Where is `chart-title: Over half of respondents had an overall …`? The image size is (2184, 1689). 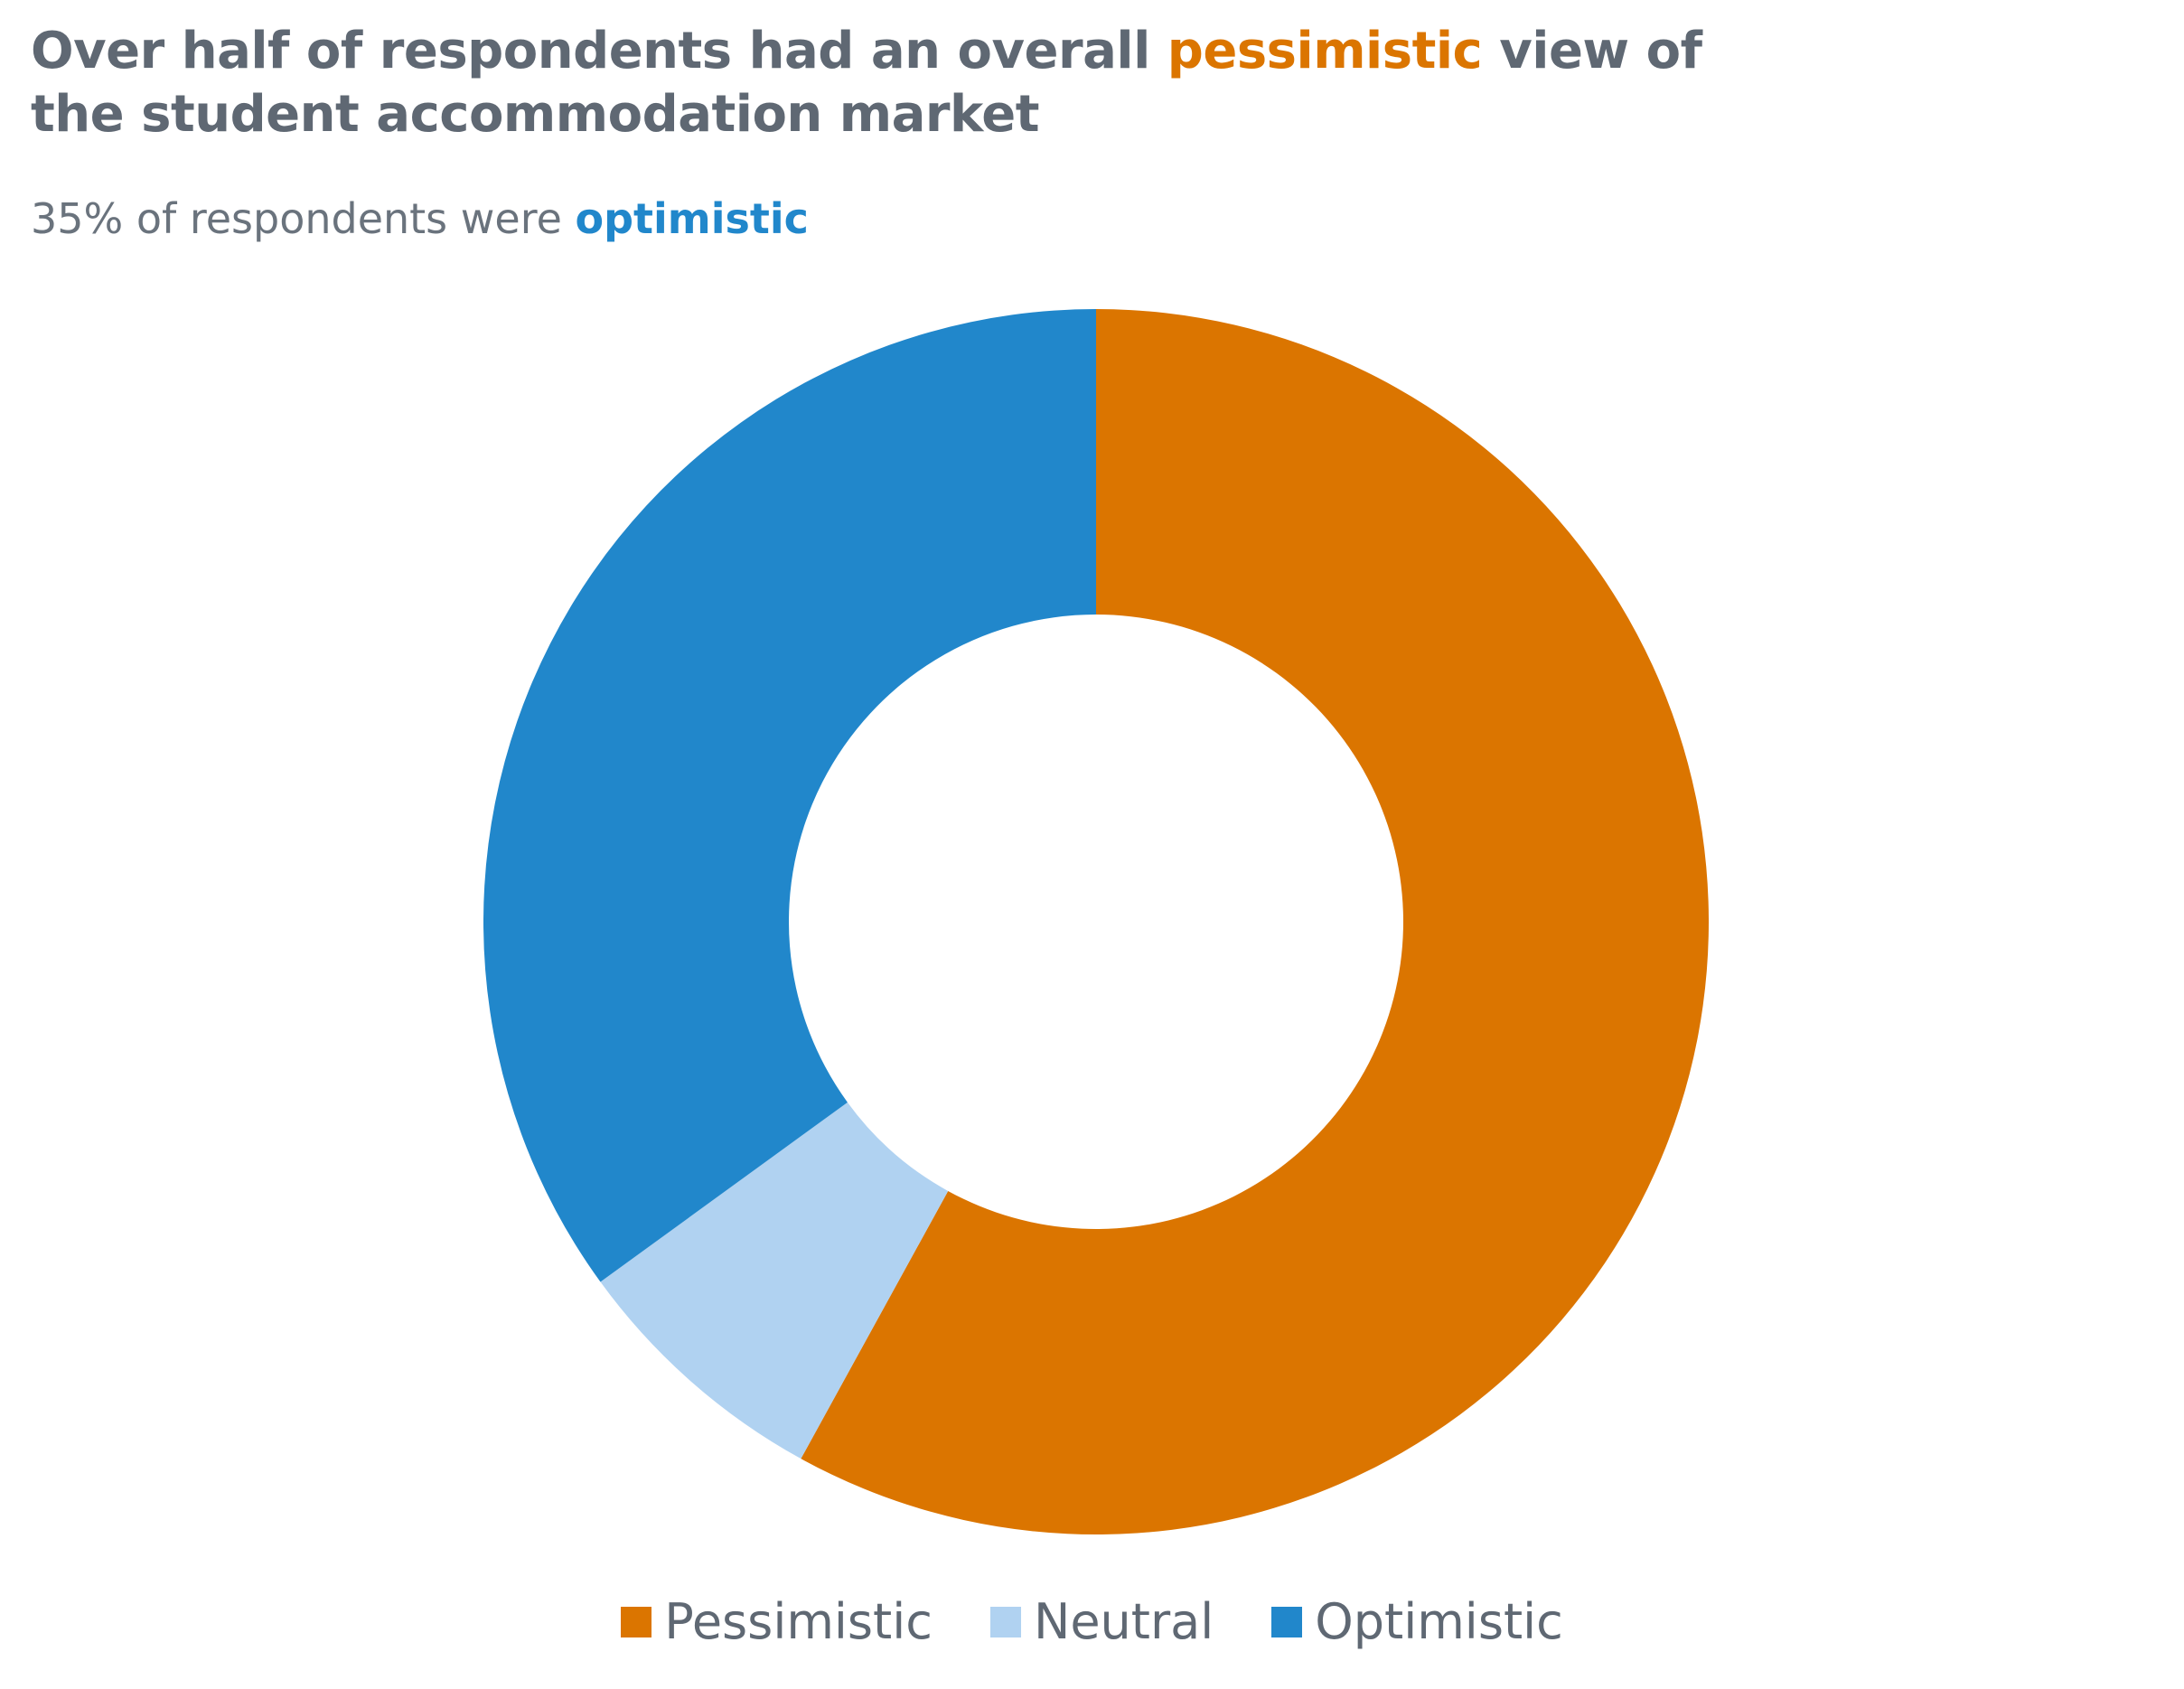 chart-title: Over half of respondents had an overall … is located at coordinates (917, 83).